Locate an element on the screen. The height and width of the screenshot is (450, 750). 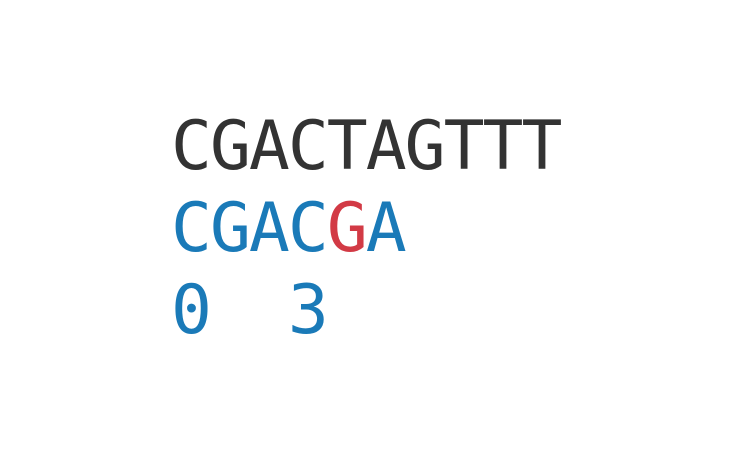
pattern-sequence: CGACGA is located at coordinates (365, 229).